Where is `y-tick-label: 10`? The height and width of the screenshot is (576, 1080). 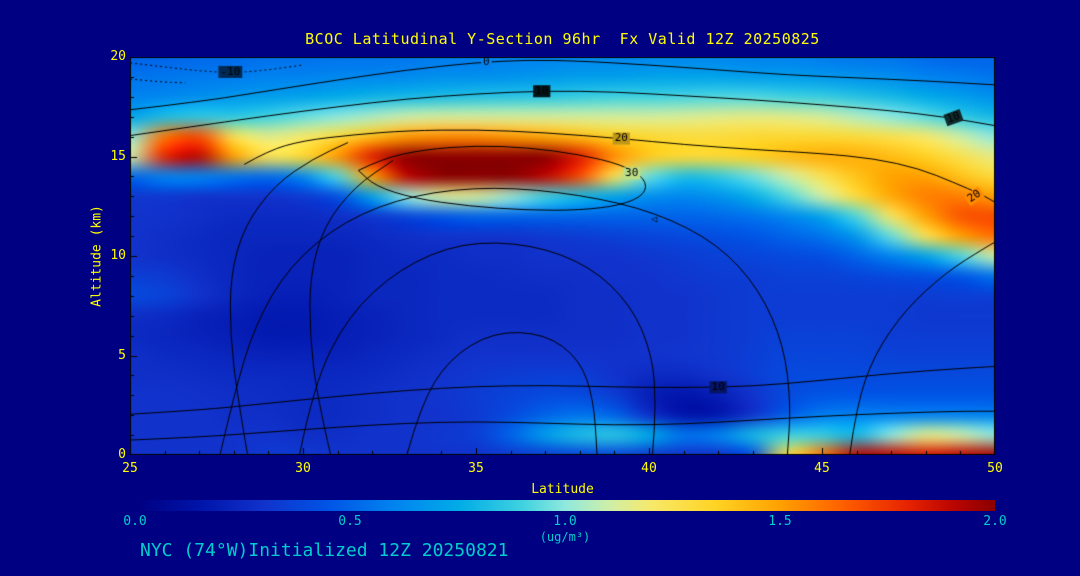 y-tick-label: 10 is located at coordinates (118, 255).